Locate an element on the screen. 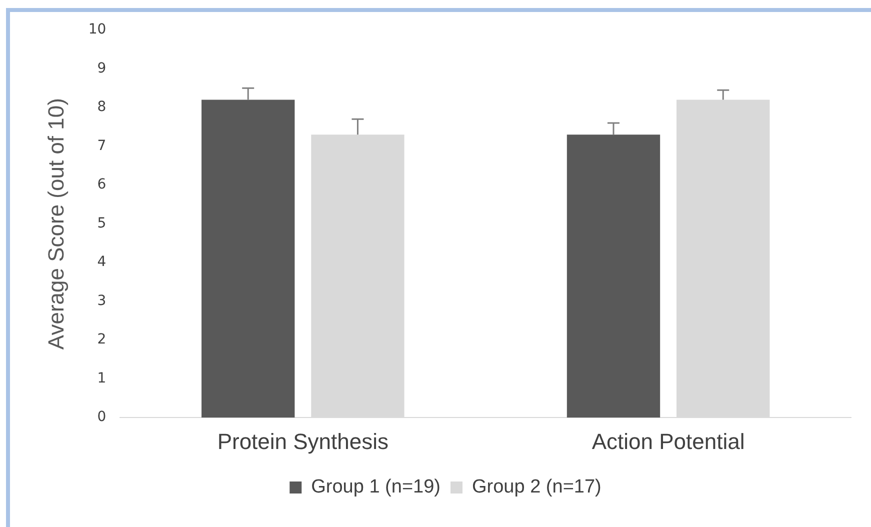 Image resolution: width=871 pixels, height=527 pixels. x-tick-label: Action Potential is located at coordinates (668, 441).